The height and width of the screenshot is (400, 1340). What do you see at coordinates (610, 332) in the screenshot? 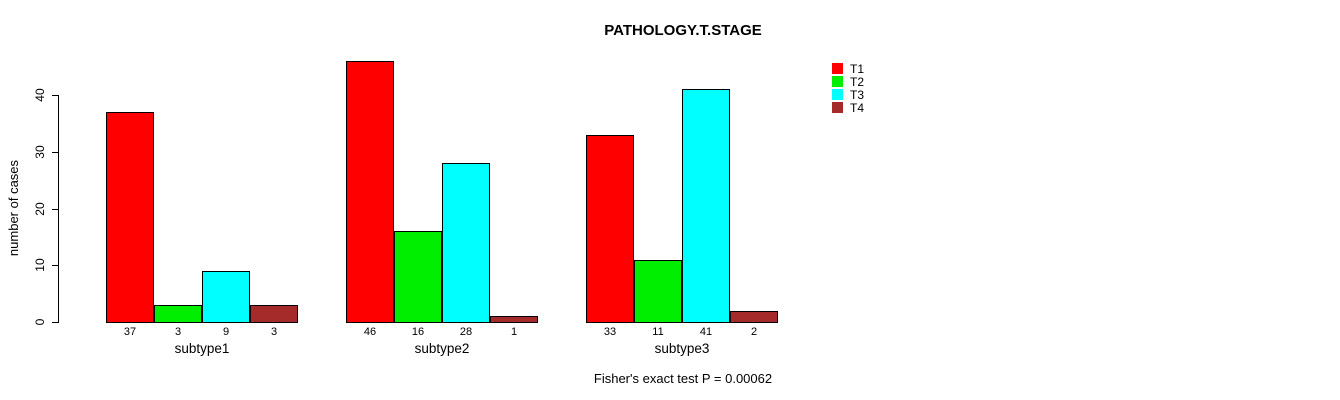
I see `bar-value-label: 33` at bounding box center [610, 332].